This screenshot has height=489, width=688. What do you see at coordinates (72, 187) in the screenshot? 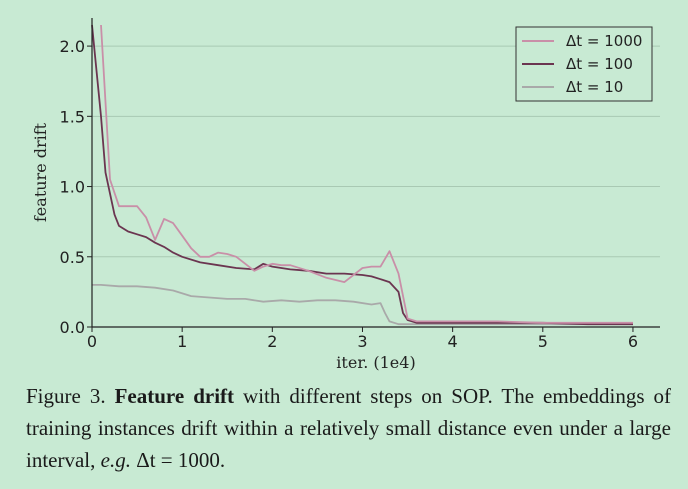
I see `y-tick-label: 1.0` at bounding box center [72, 187].